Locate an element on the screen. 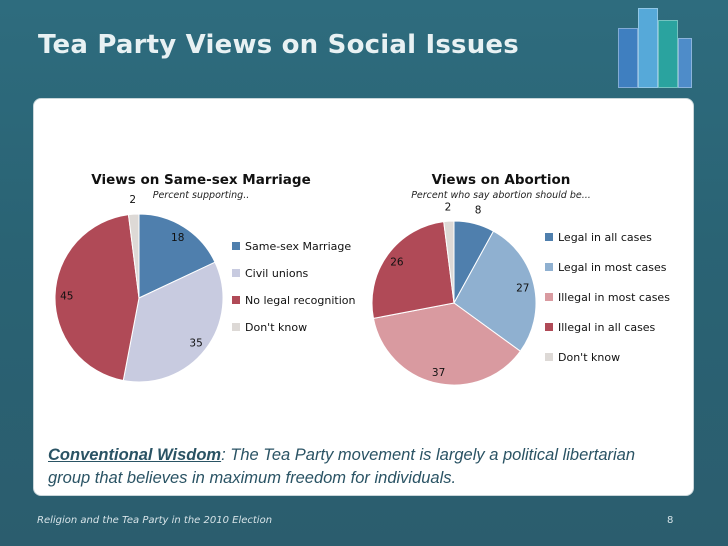 This screenshot has width=728, height=546. chart-title: Views on Same-sex Marriage is located at coordinates (200, 180).